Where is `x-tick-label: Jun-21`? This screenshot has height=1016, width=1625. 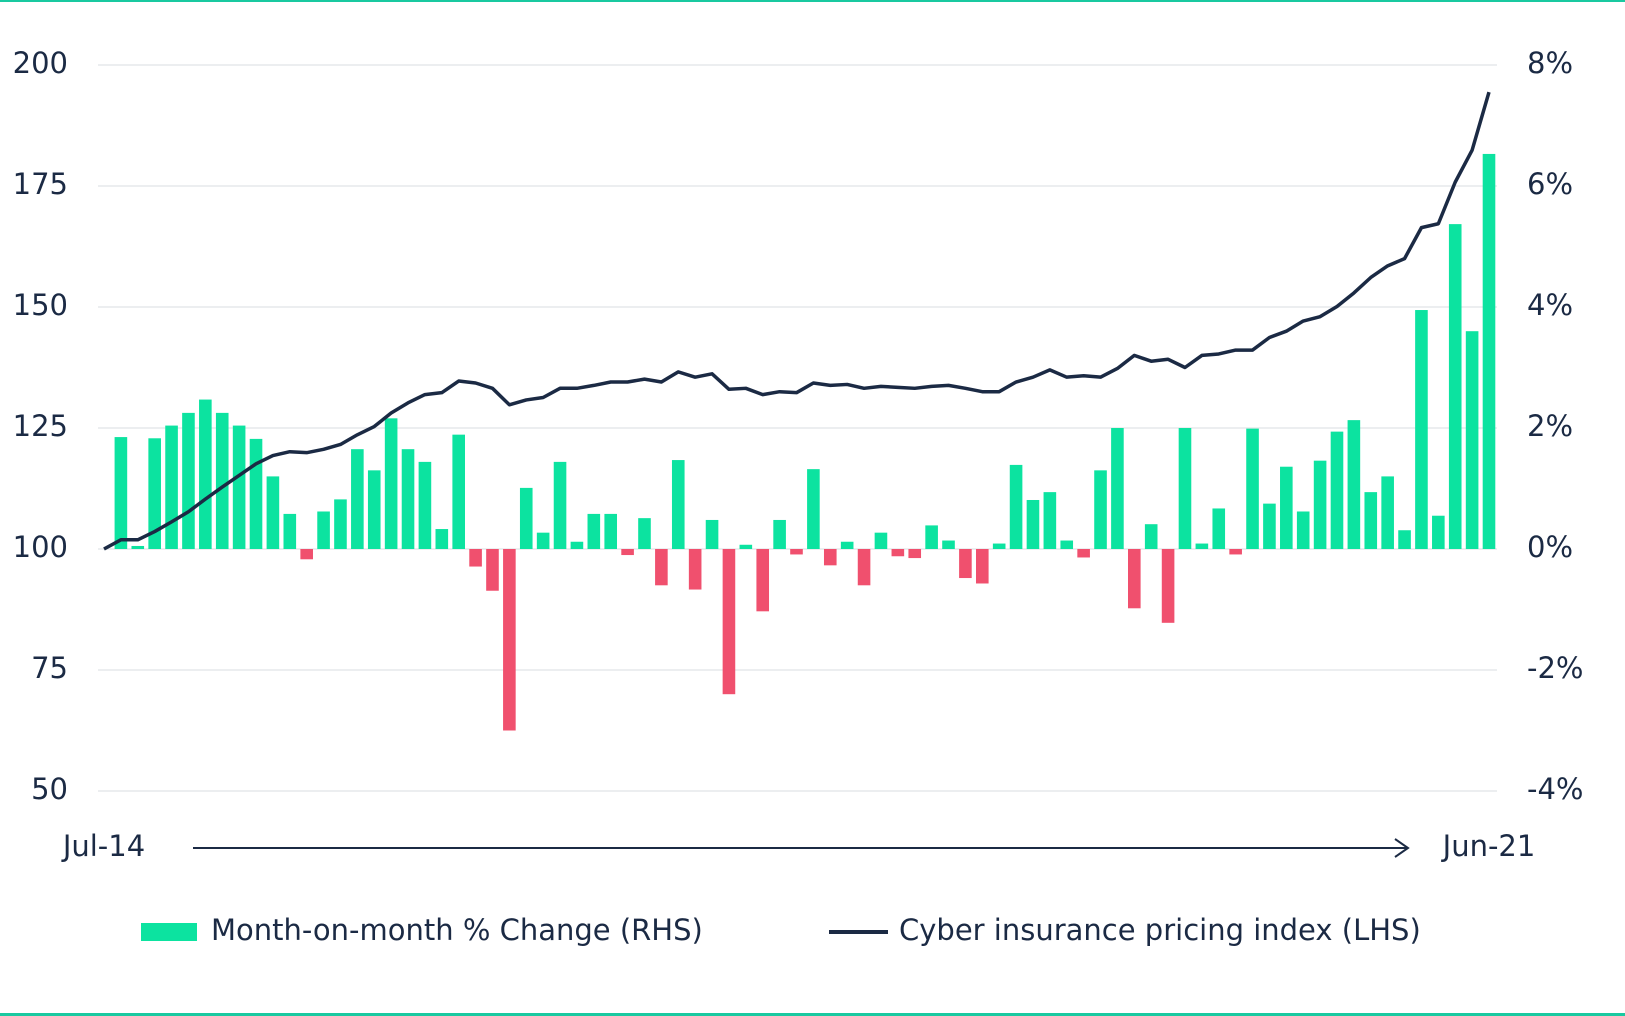 x-tick-label: Jun-21 is located at coordinates (1488, 846).